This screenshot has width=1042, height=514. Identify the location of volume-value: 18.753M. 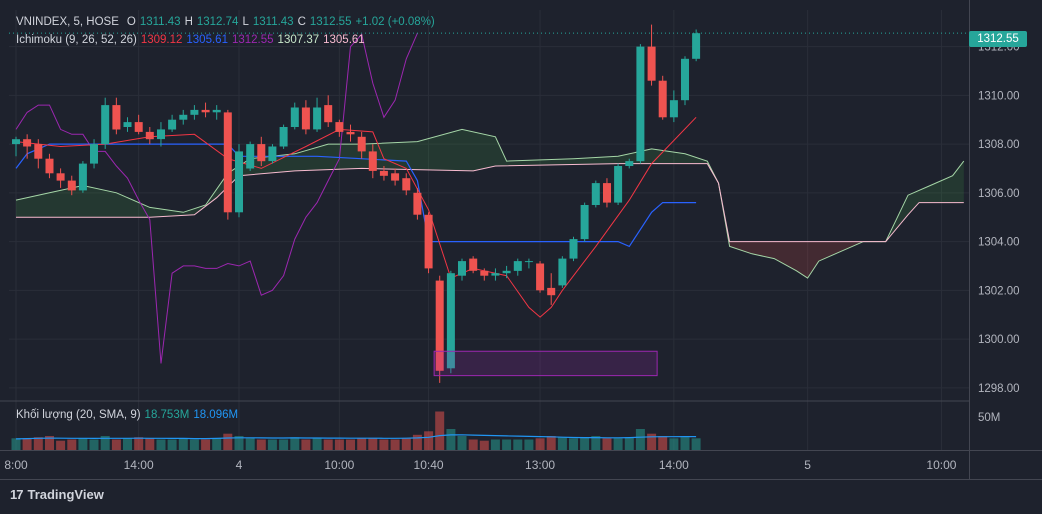
(167, 415).